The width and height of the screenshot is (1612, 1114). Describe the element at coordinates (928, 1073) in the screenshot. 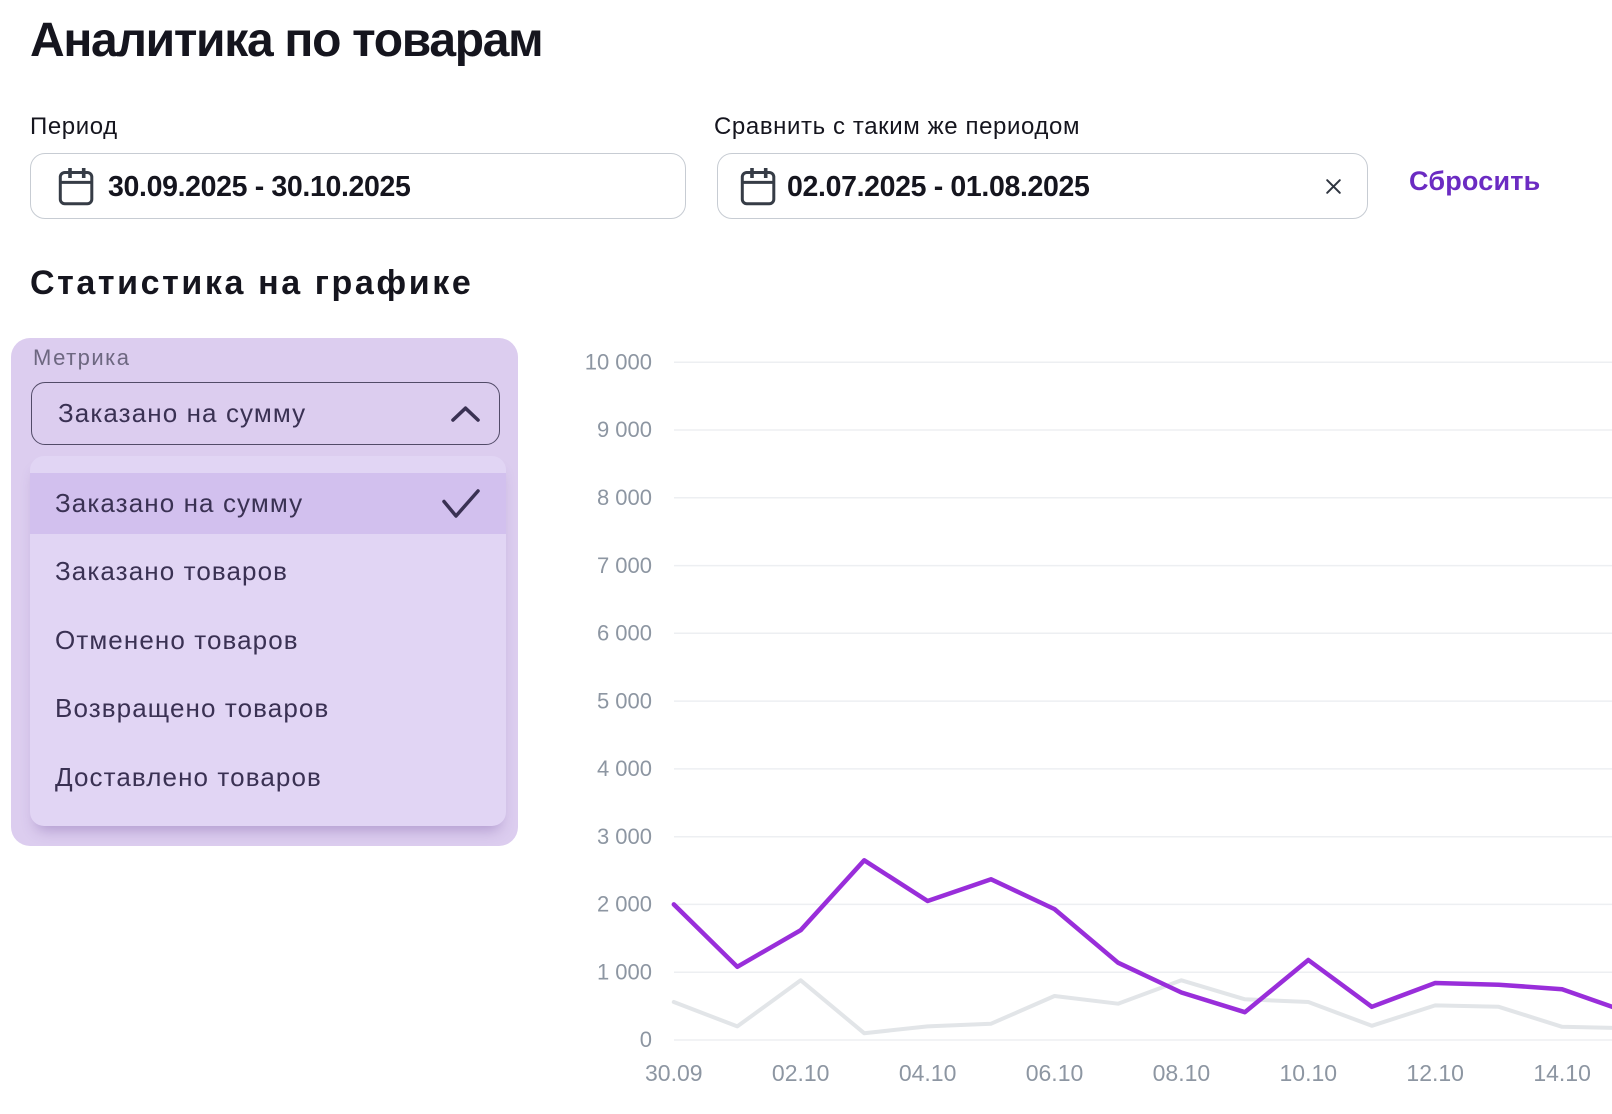

I see `svg-text: 04.10` at that location.